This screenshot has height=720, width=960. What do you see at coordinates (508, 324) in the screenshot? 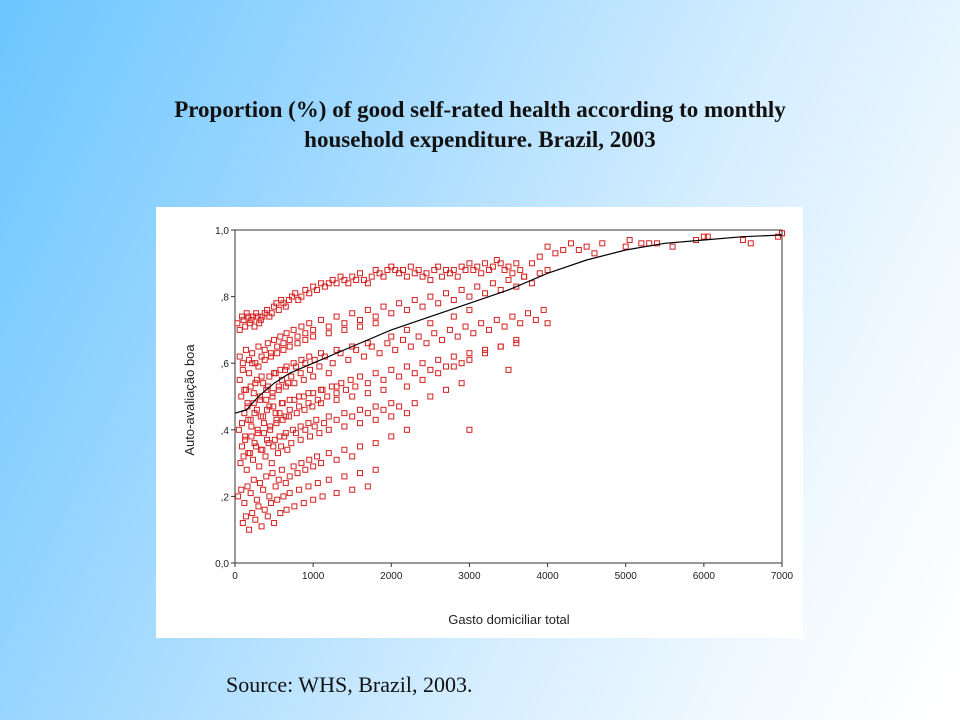
I see `fit-line-layer` at bounding box center [508, 324].